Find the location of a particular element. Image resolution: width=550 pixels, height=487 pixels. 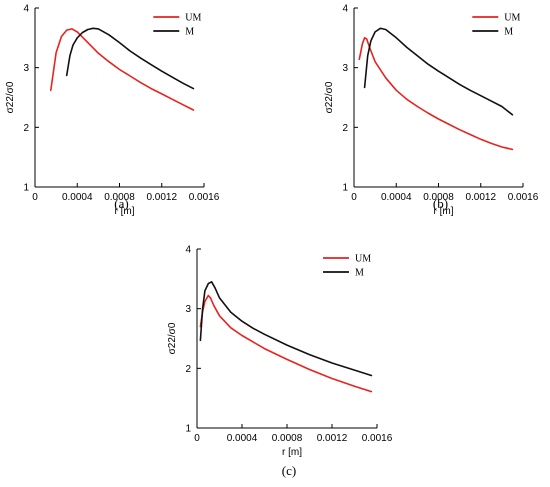

panel-label: (a) is located at coordinates (121, 203).